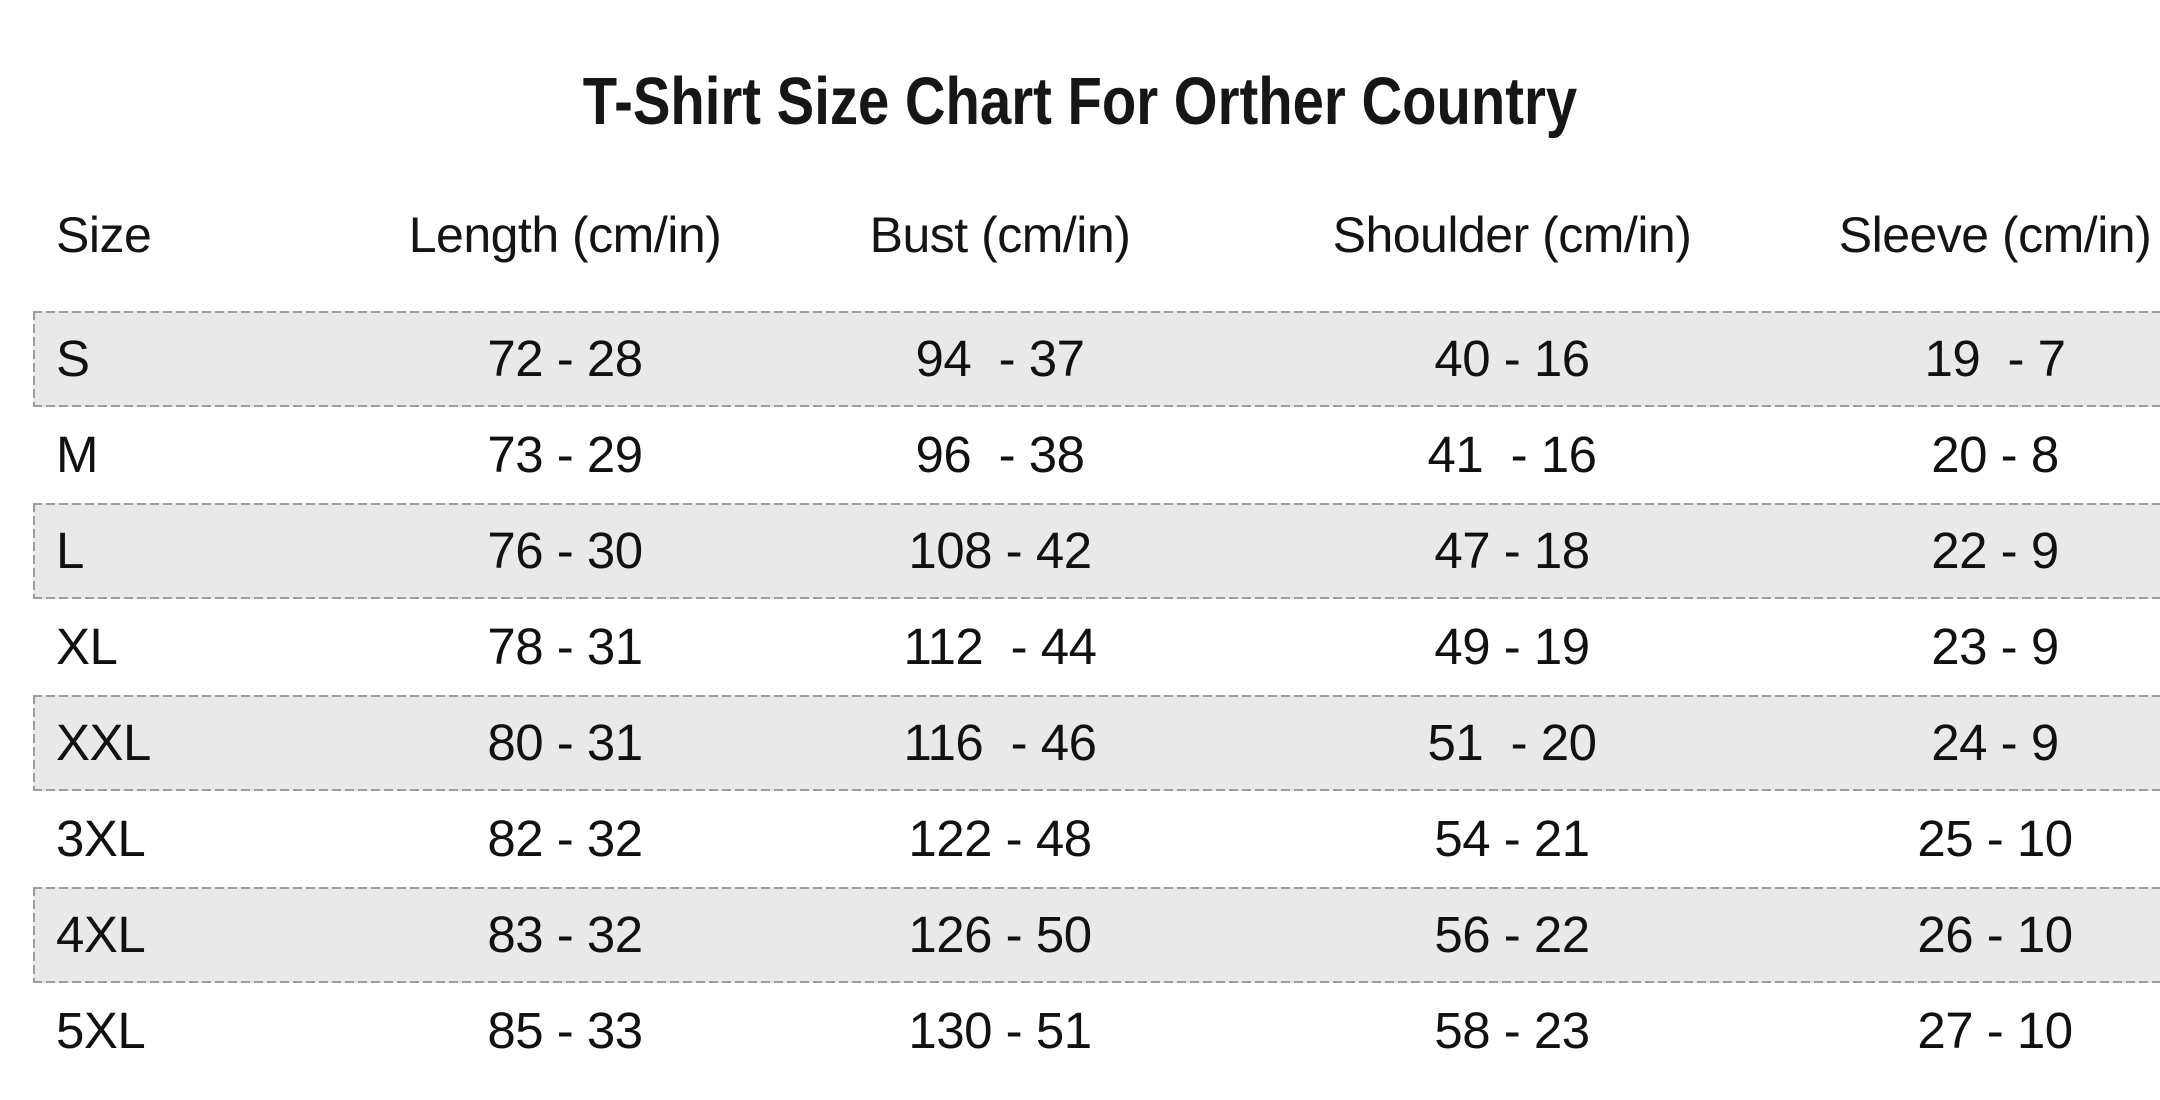 The width and height of the screenshot is (2160, 1100). I want to click on cell-length: 73 - 29, so click(565, 454).